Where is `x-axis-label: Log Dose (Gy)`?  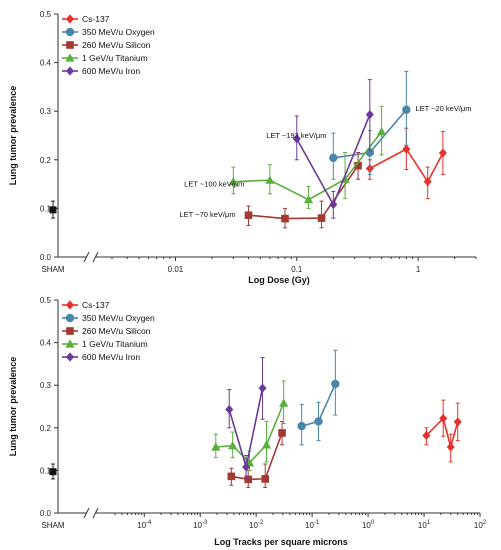 x-axis-label: Log Dose (Gy) is located at coordinates (279, 280).